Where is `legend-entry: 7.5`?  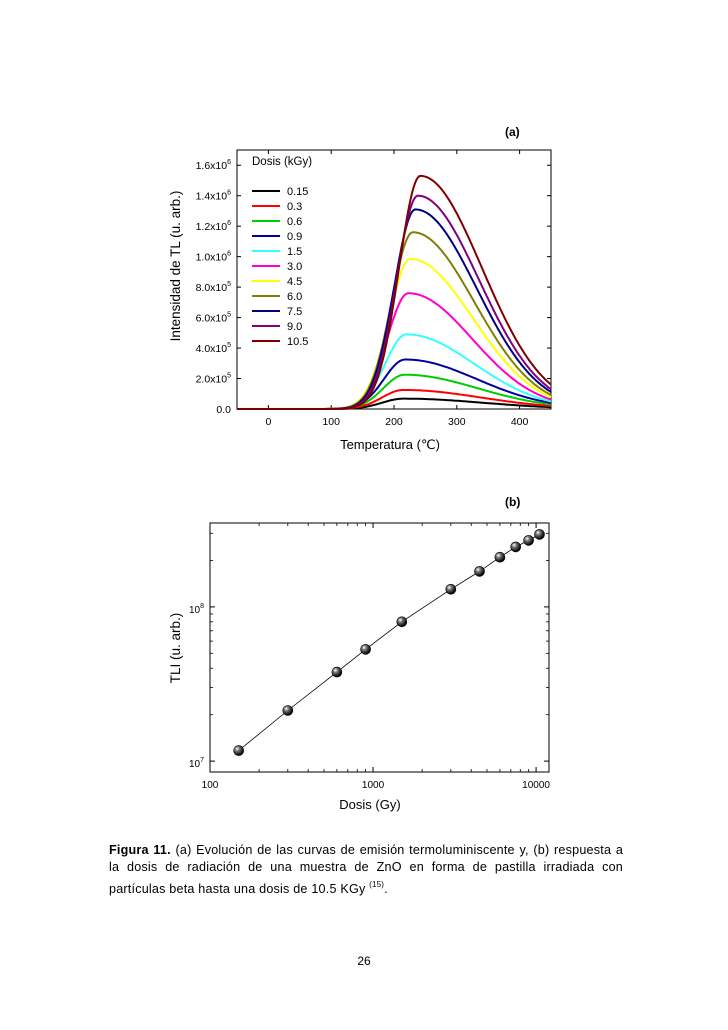
legend-entry: 7.5 is located at coordinates (294, 312).